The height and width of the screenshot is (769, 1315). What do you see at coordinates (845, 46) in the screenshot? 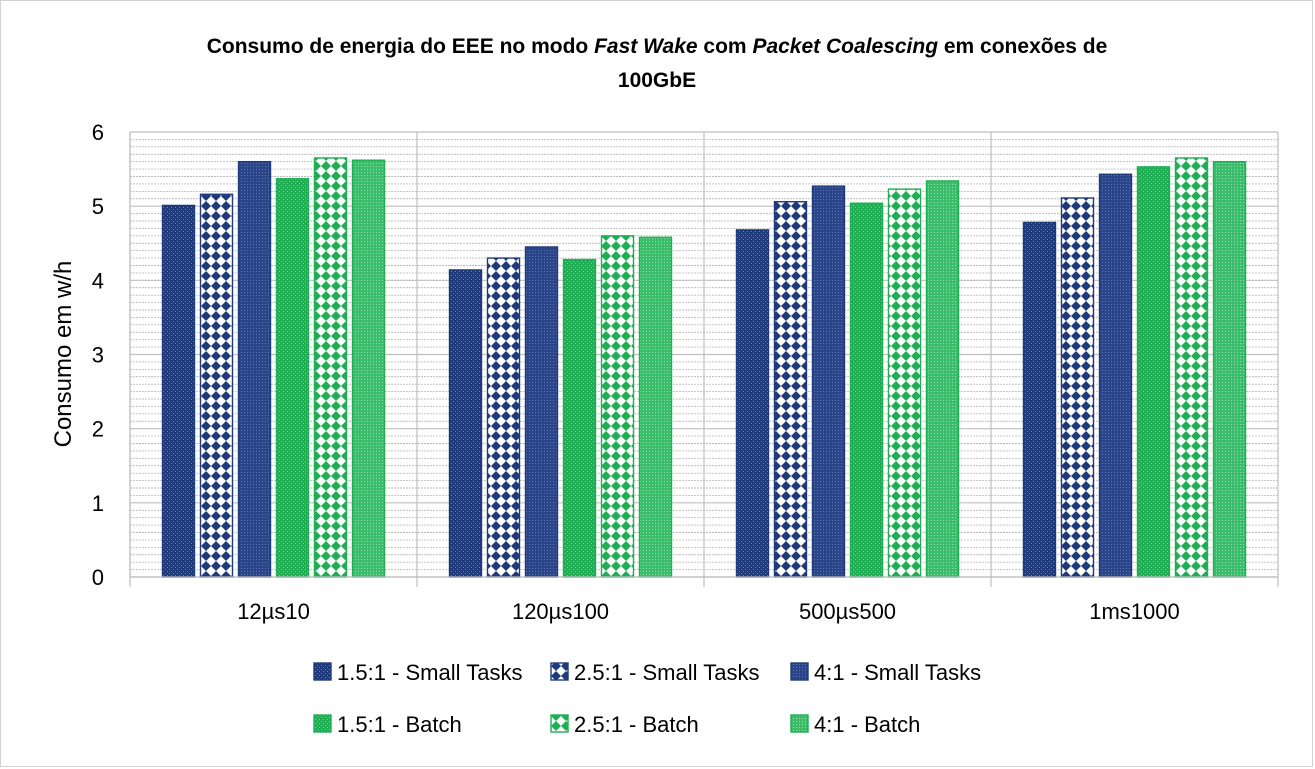
I see `chart-title-part: Packet Coalescing` at bounding box center [845, 46].